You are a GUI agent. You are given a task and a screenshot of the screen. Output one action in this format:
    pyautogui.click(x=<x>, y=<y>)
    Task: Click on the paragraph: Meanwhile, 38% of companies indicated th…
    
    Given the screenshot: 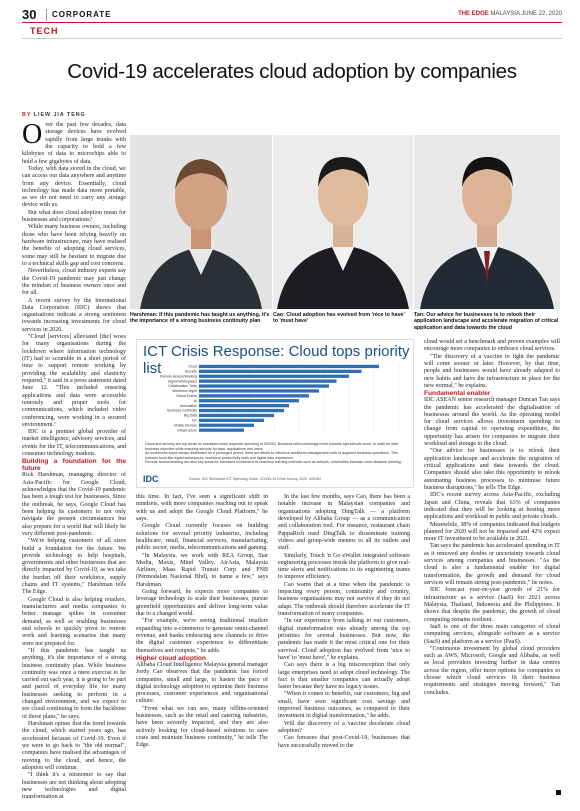 What is the action you would take?
    pyautogui.click(x=492, y=532)
    